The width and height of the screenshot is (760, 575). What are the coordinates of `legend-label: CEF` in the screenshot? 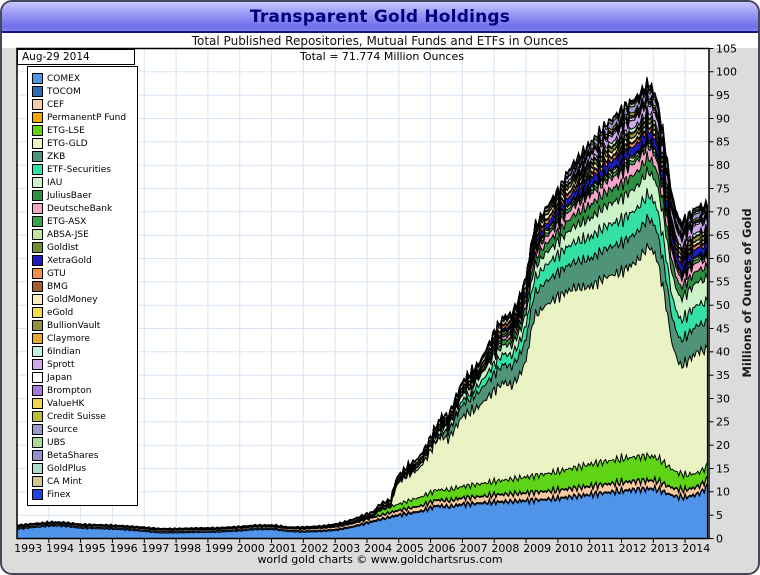 It's located at (56, 104).